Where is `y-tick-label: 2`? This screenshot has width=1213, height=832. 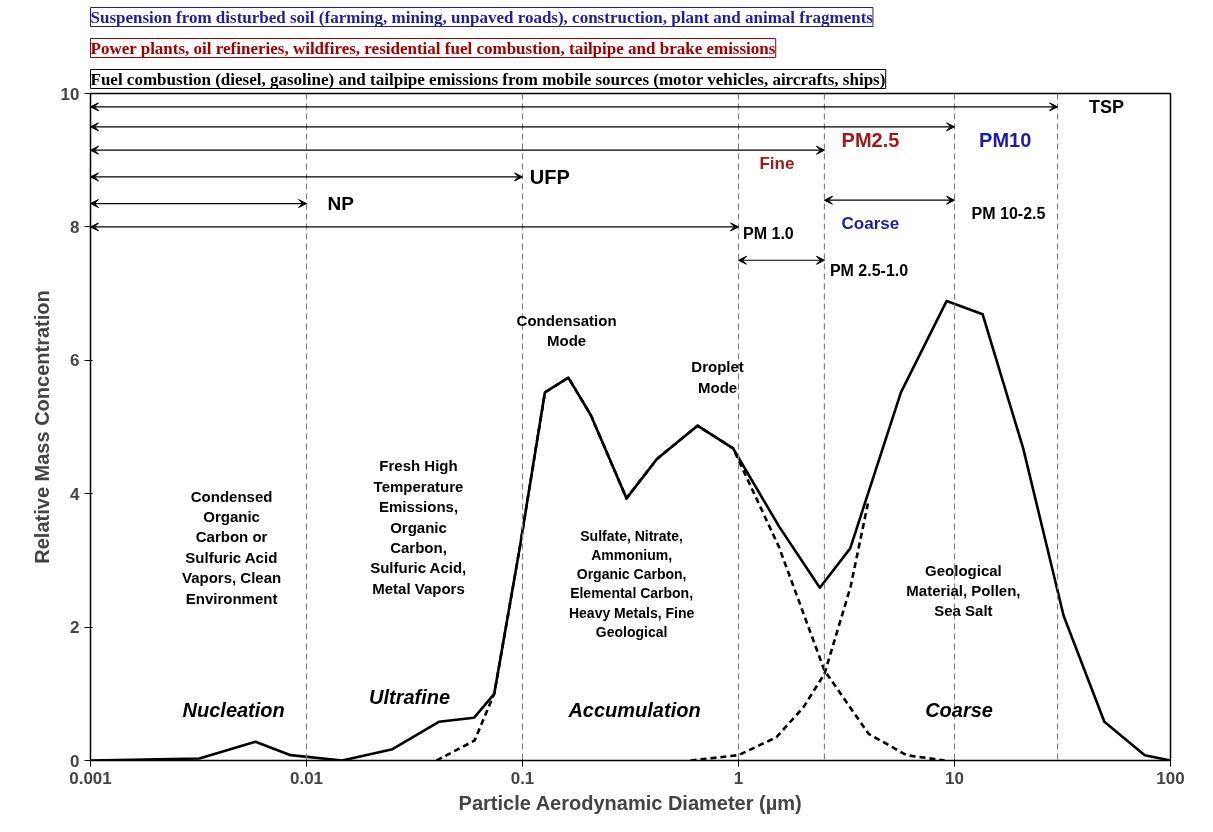 y-tick-label: 2 is located at coordinates (75, 628).